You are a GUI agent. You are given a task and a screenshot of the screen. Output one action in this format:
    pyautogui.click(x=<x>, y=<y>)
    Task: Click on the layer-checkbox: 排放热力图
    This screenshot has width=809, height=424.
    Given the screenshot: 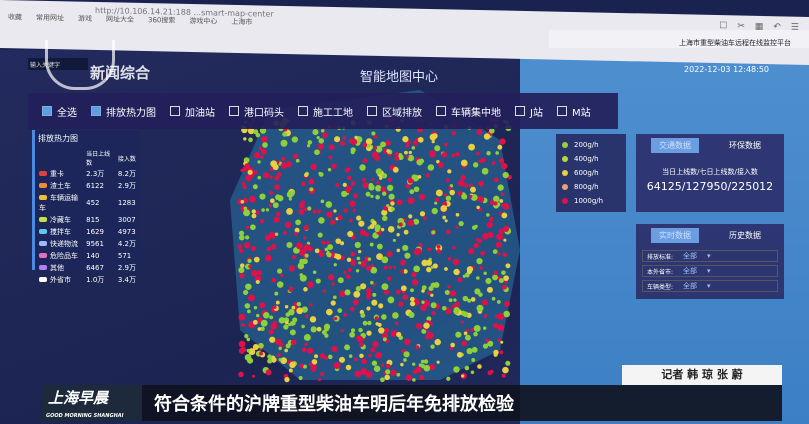 What is the action you would take?
    pyautogui.click(x=123, y=111)
    